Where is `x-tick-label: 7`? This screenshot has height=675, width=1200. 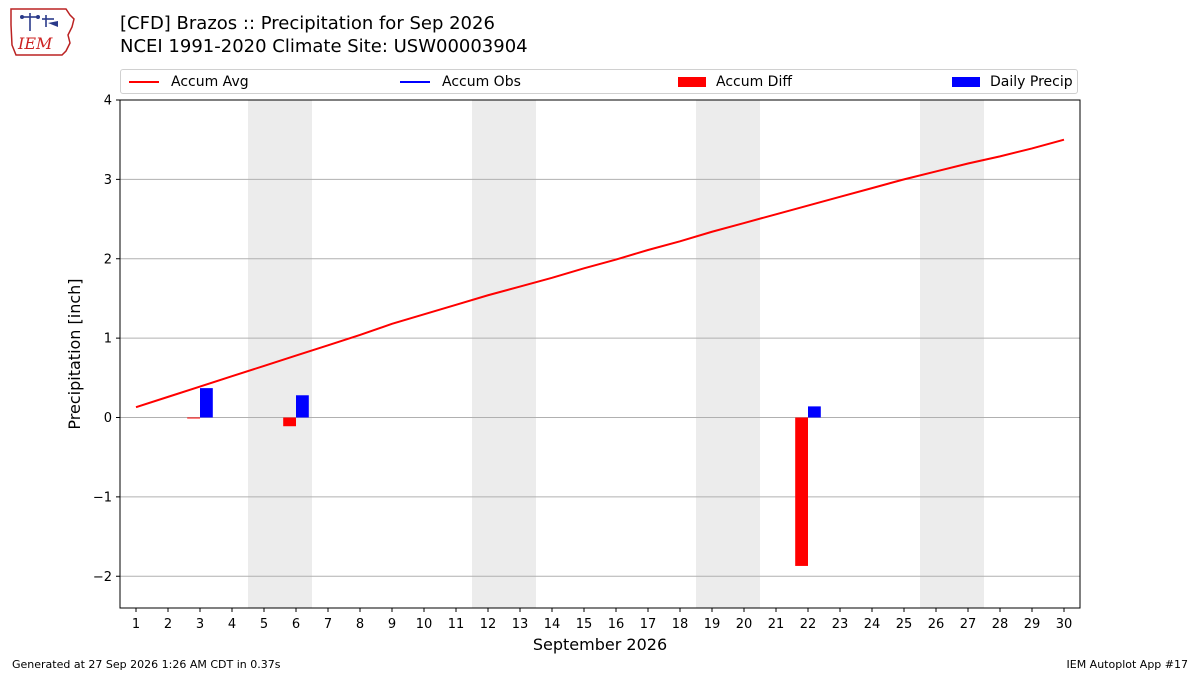
x-tick-label: 7 is located at coordinates (328, 624).